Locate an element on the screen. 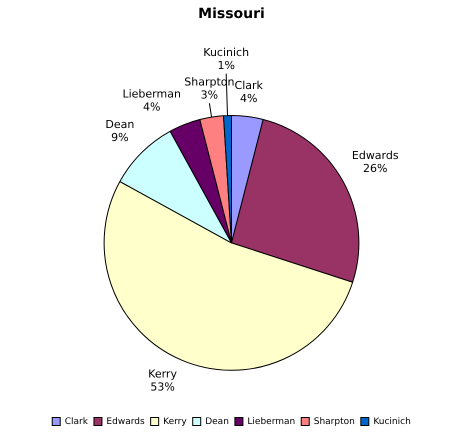 This screenshot has height=440, width=463. slice-label: Clark is located at coordinates (249, 85).